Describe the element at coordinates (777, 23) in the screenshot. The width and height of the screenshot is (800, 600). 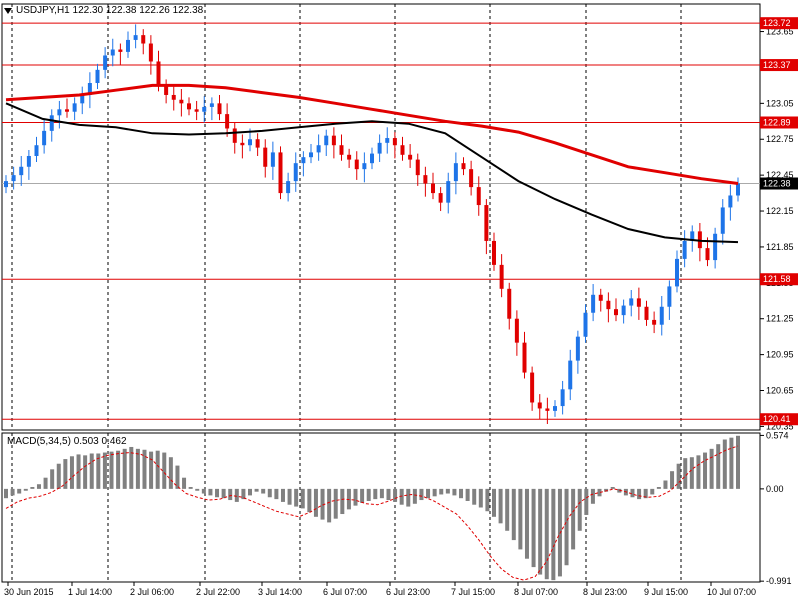
I see `level-label: 123.72` at that location.